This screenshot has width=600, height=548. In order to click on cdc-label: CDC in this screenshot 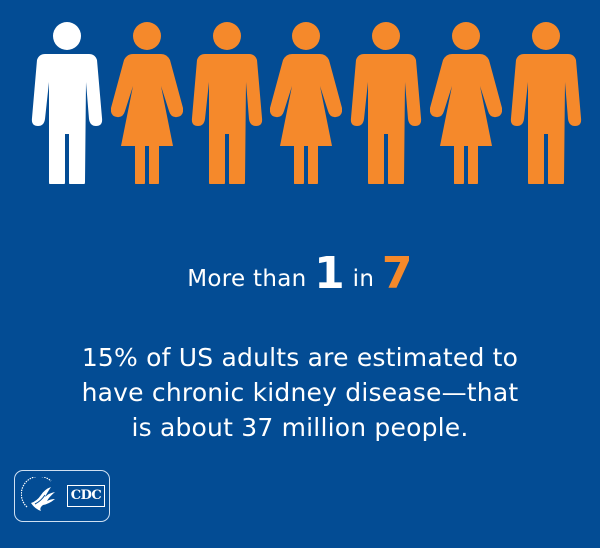, I will do `click(86, 496)`.